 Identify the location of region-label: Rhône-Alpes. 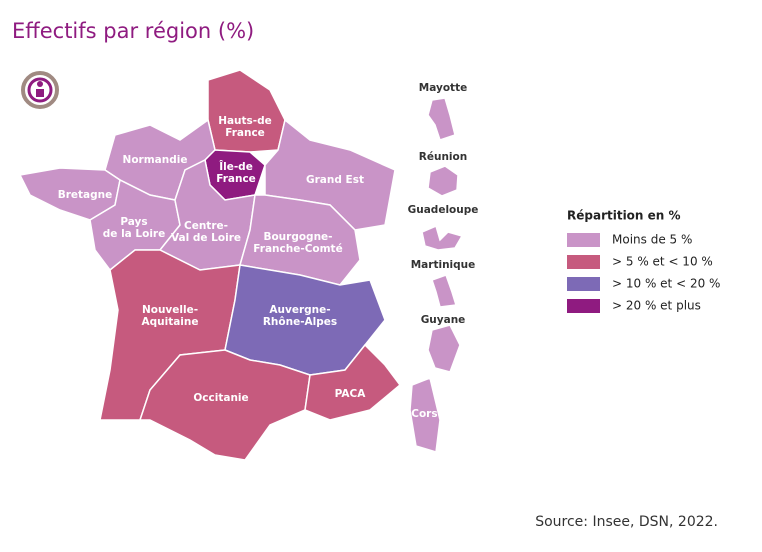
(300, 322).